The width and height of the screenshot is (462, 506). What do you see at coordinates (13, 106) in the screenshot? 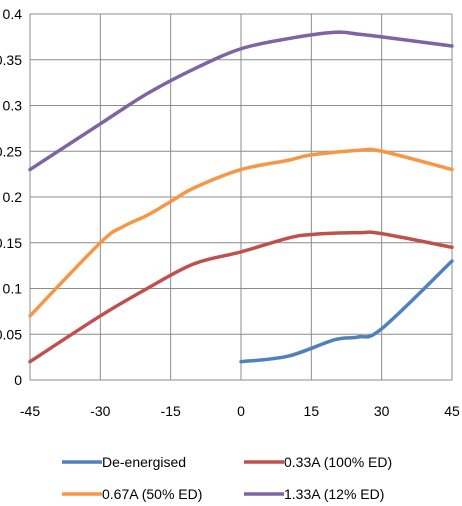
I see `y-tick-label: 0.3` at bounding box center [13, 106].